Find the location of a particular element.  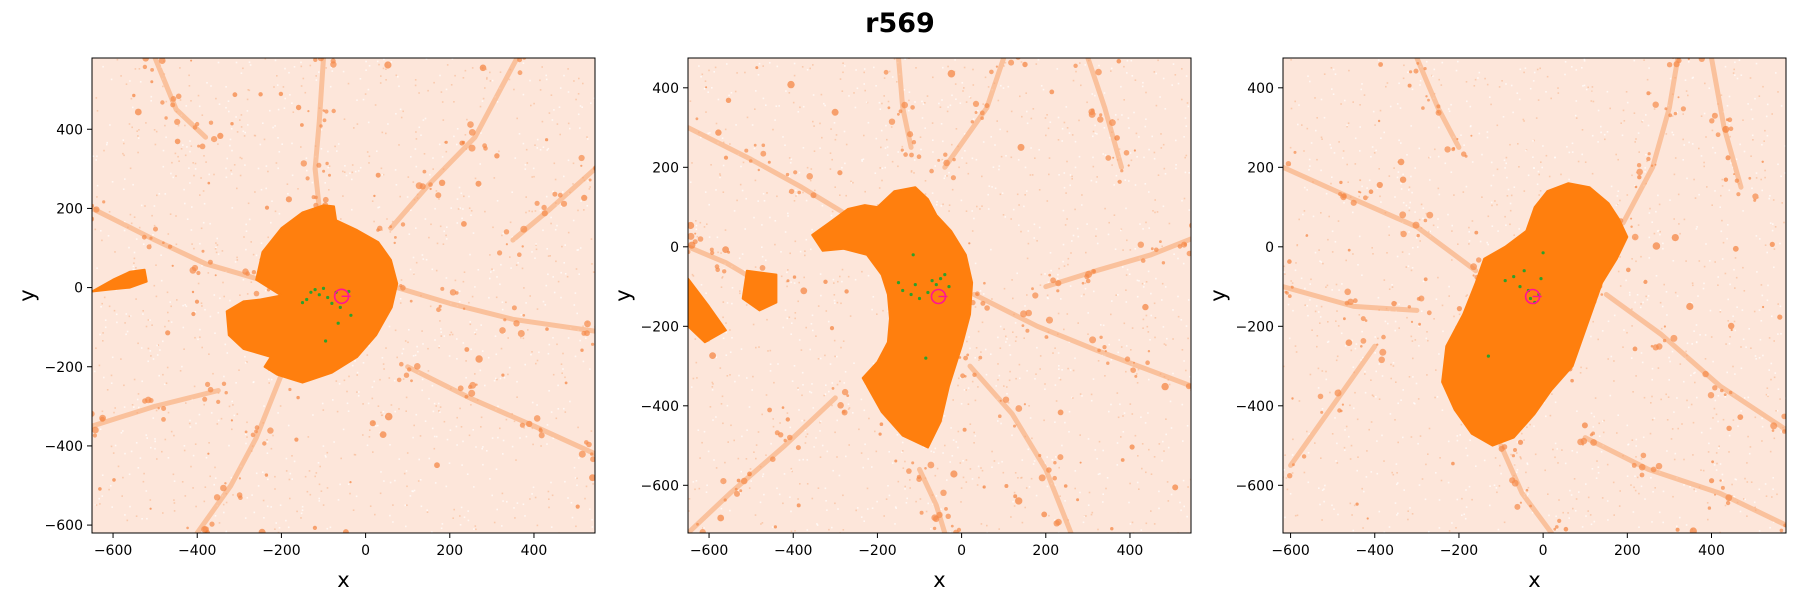

y-tick-label: 0 is located at coordinates (674, 248).